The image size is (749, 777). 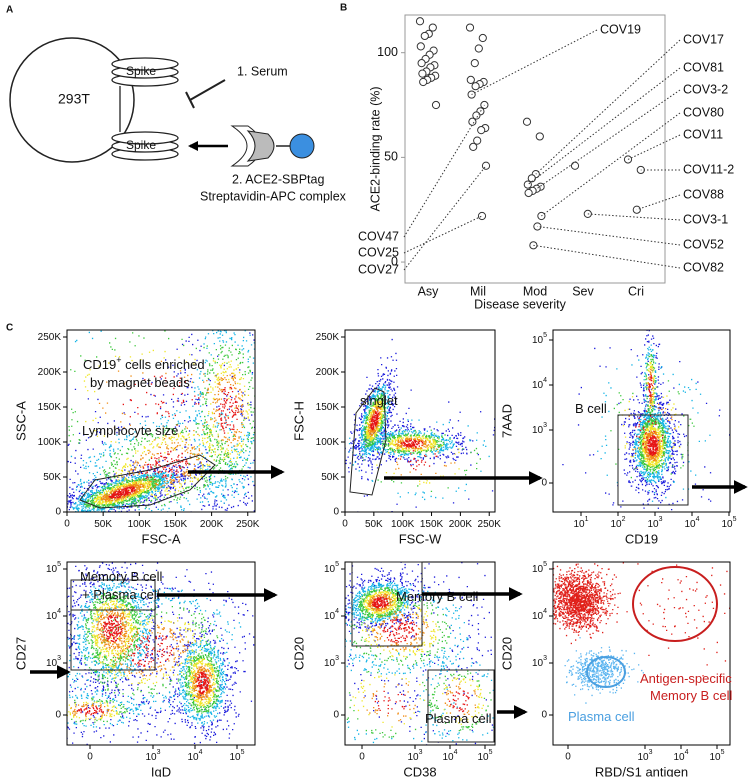 What do you see at coordinates (705, 219) in the screenshot?
I see `annotation: COV3-1` at bounding box center [705, 219].